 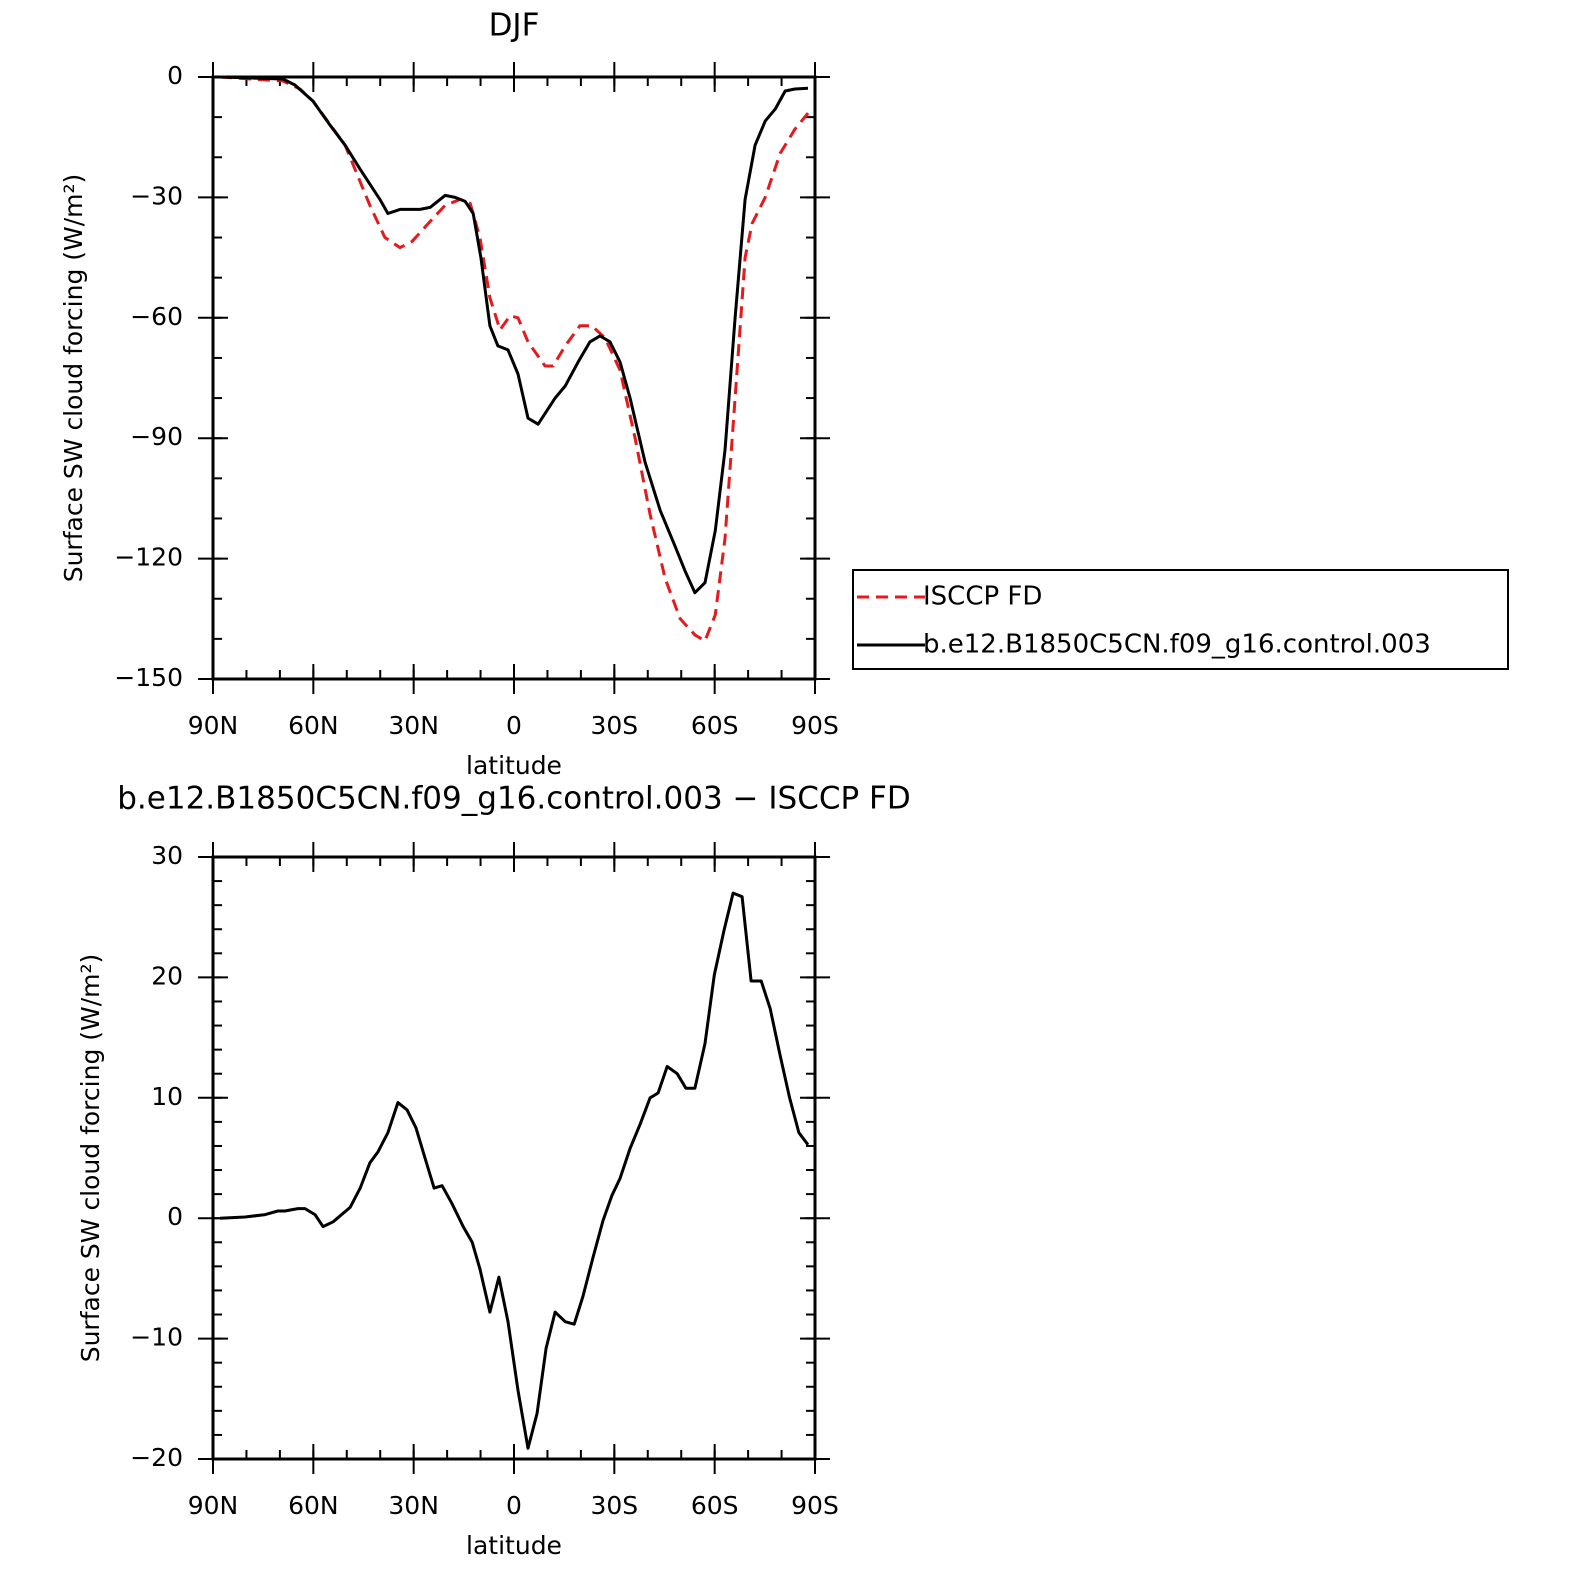 I want to click on y-tick-label: 30, so click(x=167, y=855).